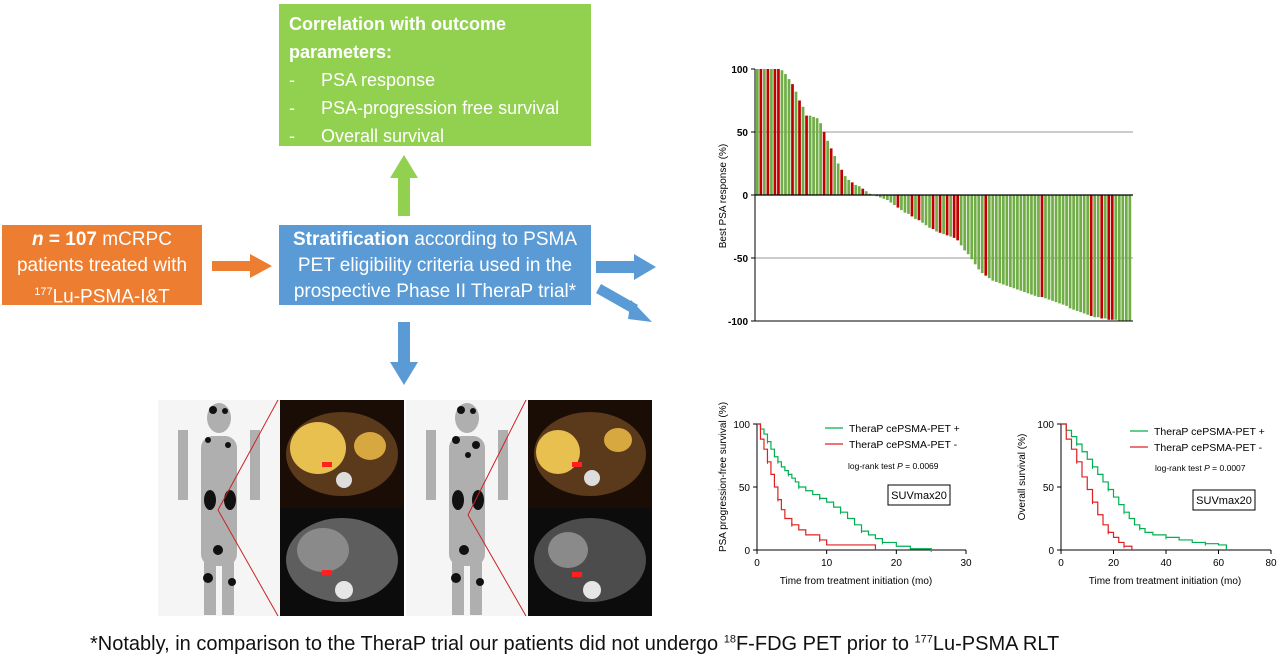 Image resolution: width=1280 pixels, height=660 pixels. I want to click on km2-xlabel: Time from treatment initiation (mo), so click(1165, 581).